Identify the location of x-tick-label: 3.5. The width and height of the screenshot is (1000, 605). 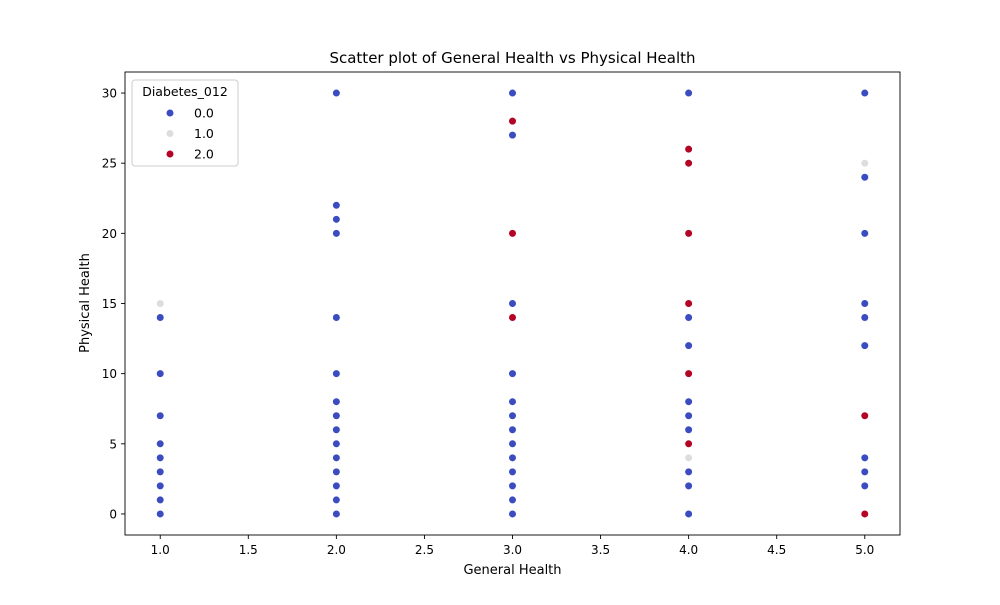
(600, 550).